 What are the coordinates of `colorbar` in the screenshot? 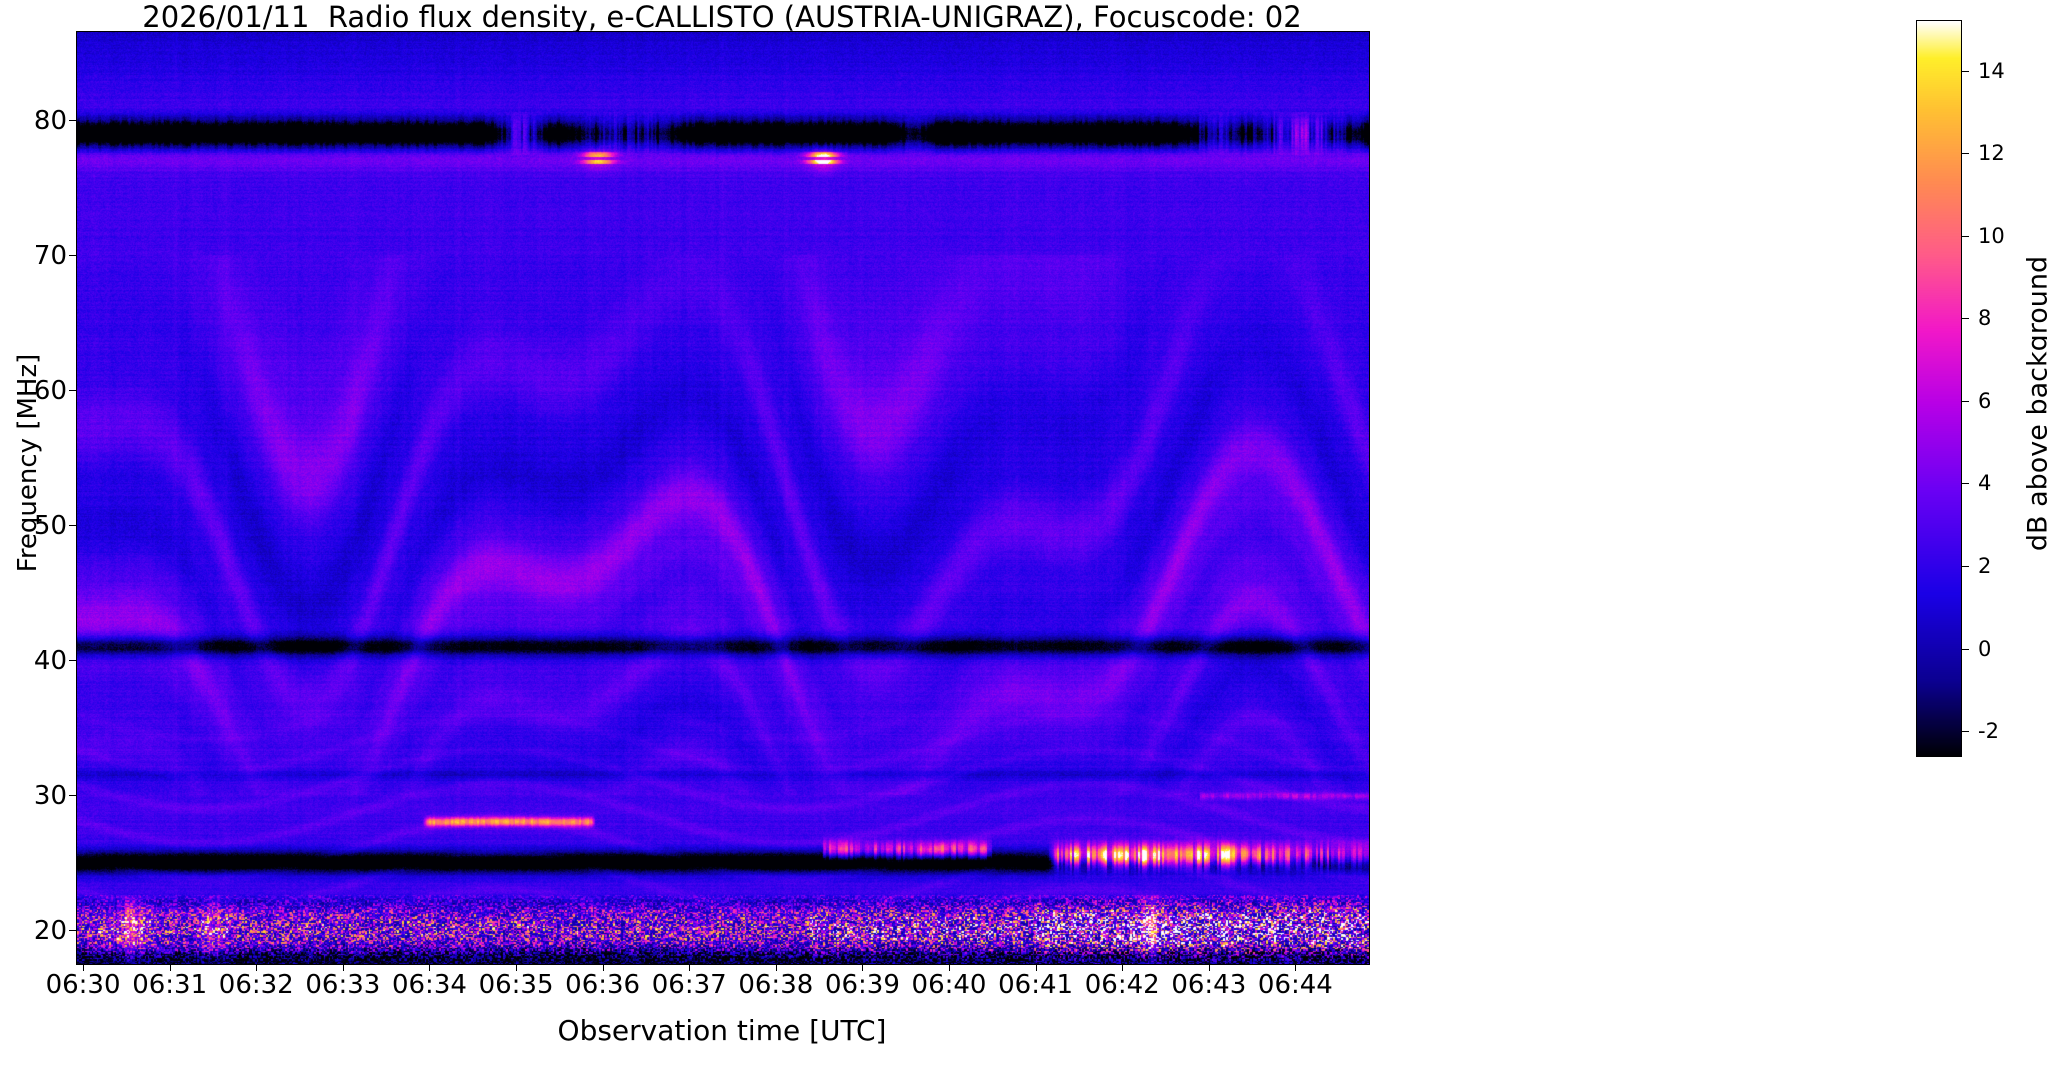 It's located at (1939, 388).